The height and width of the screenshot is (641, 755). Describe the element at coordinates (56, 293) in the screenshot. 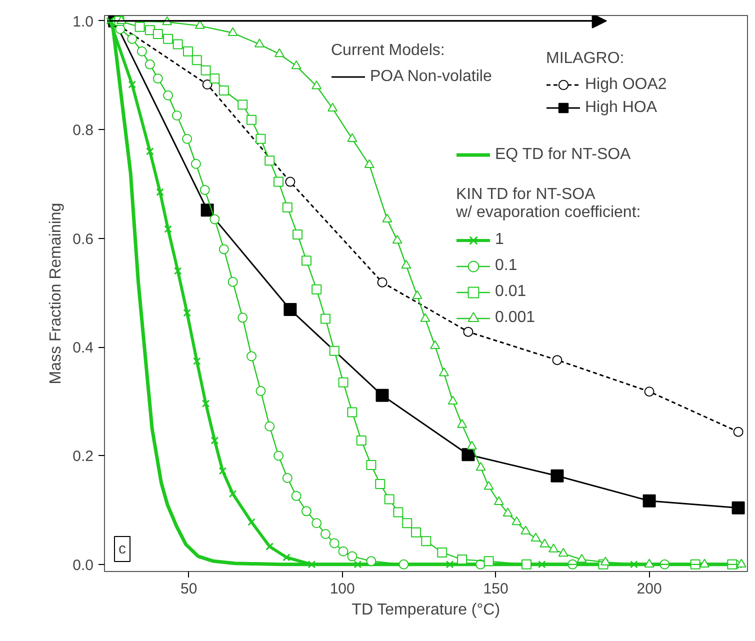

I see `y-axis-title: Mass Fraction Remaining` at that location.